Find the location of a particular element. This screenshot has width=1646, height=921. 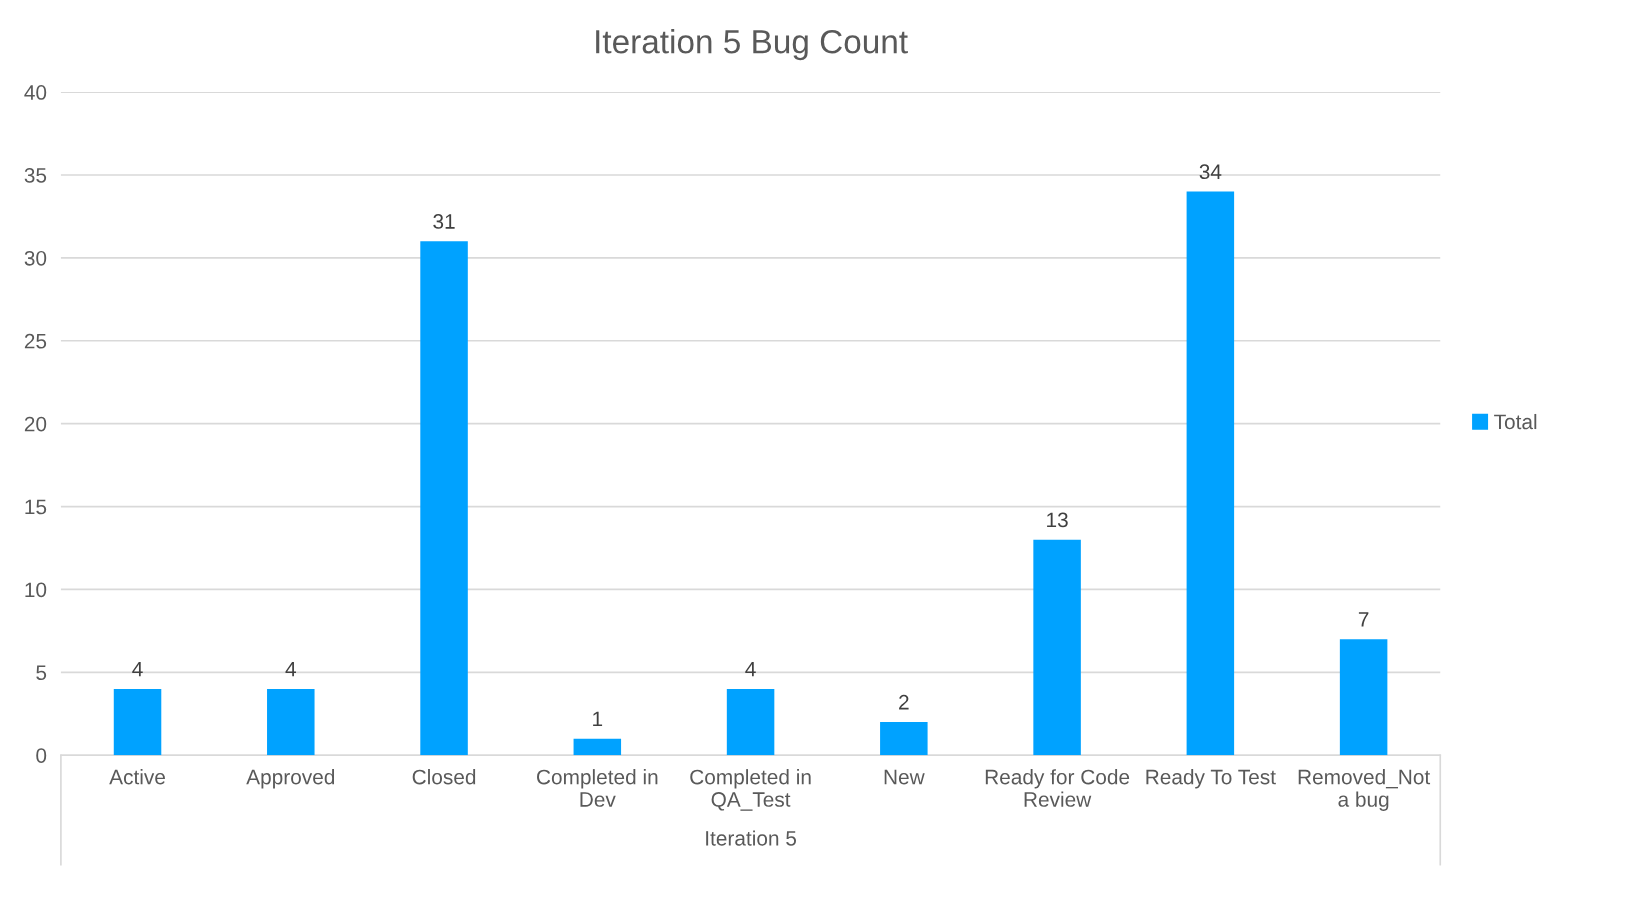

y-tick-label: 0 is located at coordinates (41, 755).